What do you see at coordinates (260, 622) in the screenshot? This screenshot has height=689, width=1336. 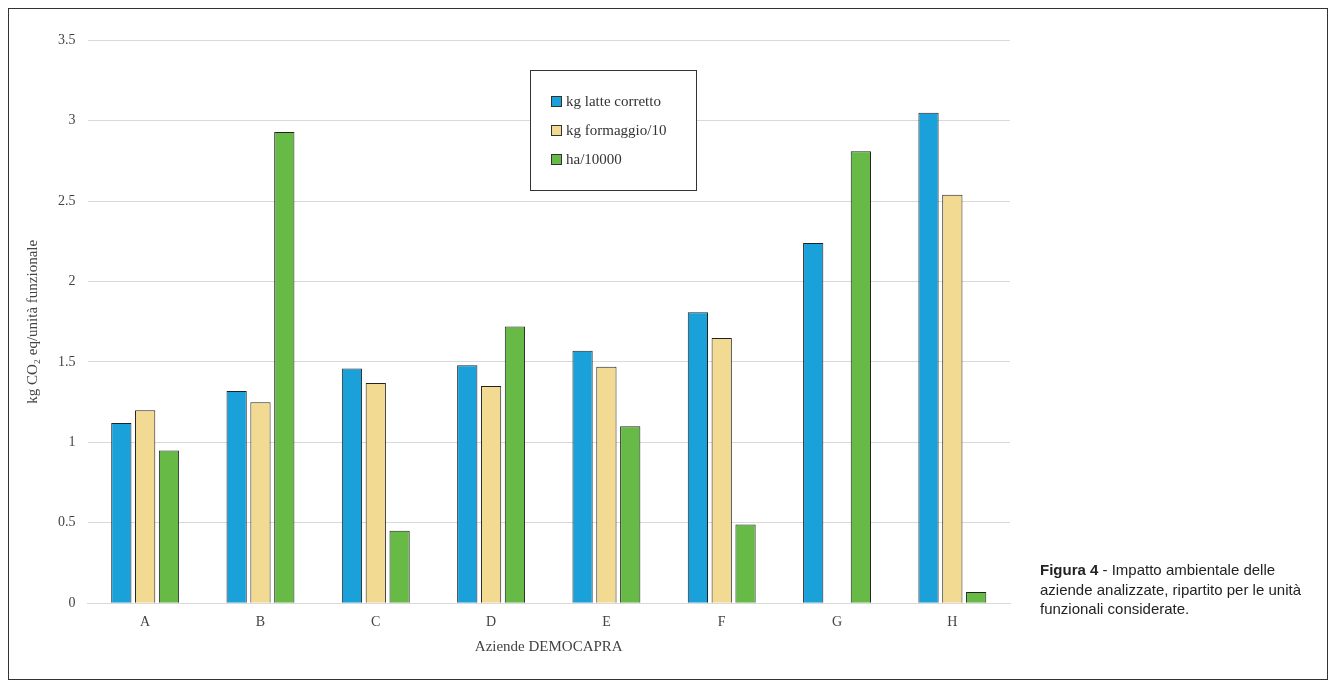 I see `x-tick-label: B` at bounding box center [260, 622].